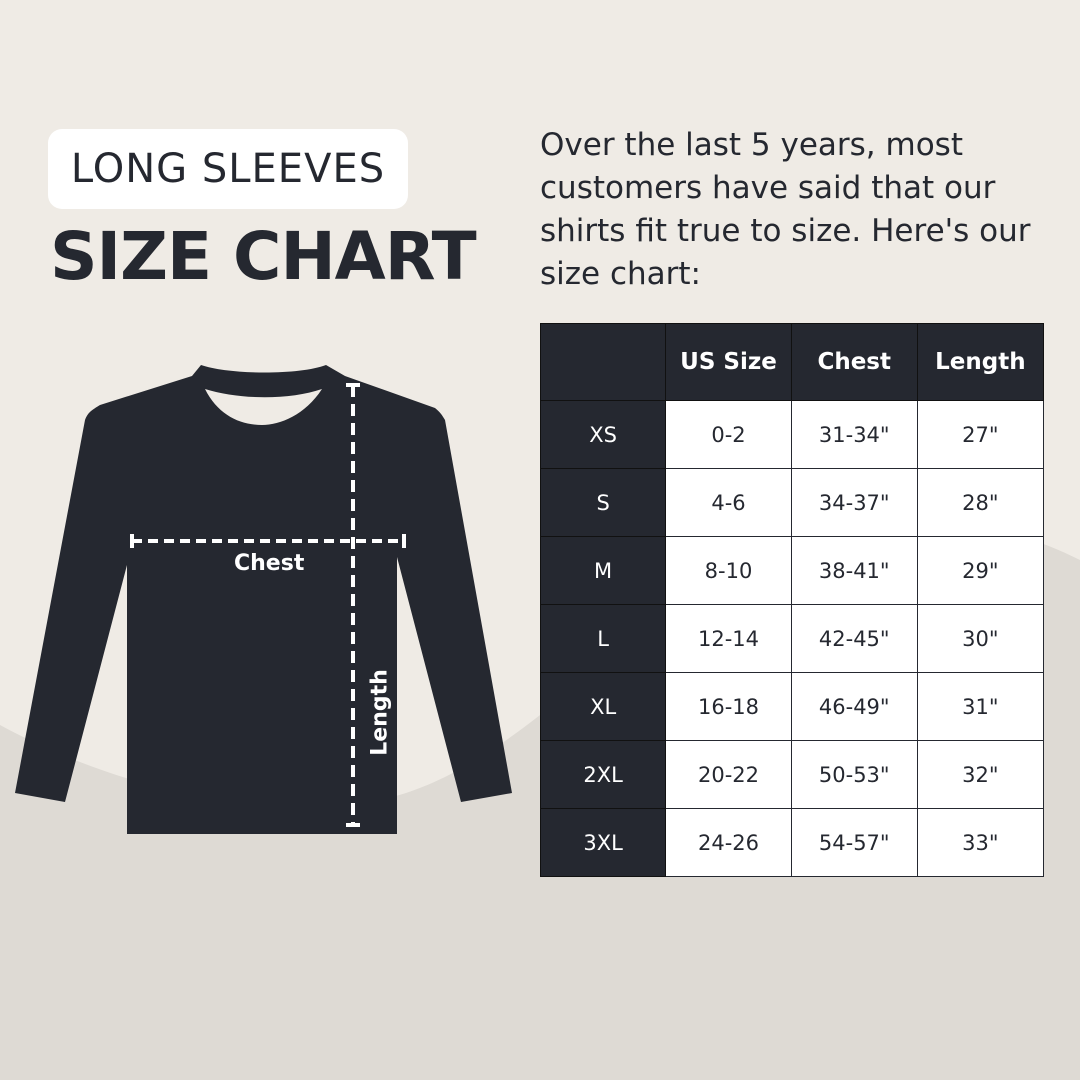 This screenshot has width=1080, height=1080. What do you see at coordinates (854, 362) in the screenshot?
I see `header-cell: Chest` at bounding box center [854, 362].